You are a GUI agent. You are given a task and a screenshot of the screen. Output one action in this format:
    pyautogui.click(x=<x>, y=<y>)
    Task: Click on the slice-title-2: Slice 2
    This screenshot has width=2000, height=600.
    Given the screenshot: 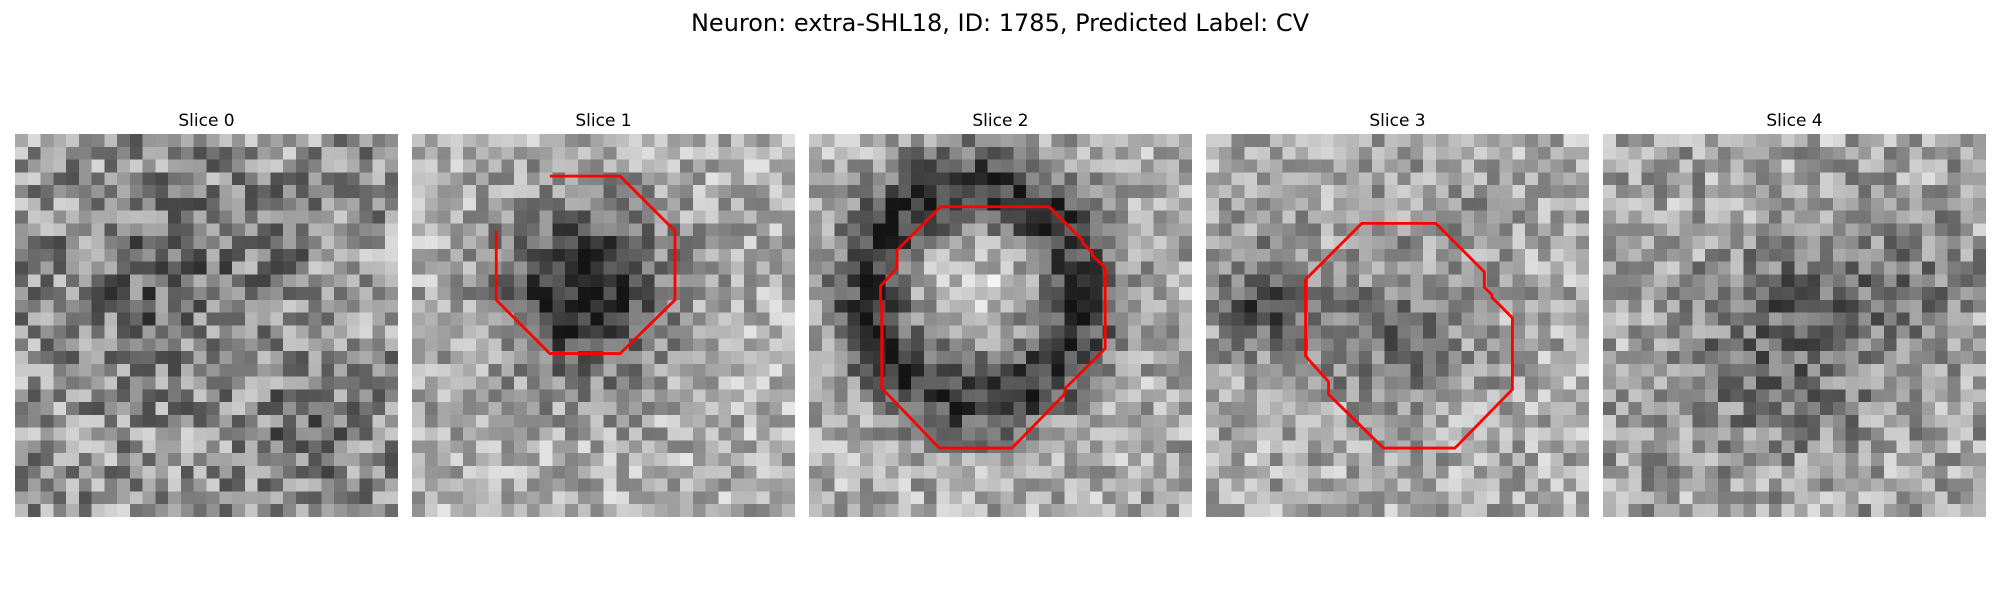 What is the action you would take?
    pyautogui.click(x=1000, y=121)
    